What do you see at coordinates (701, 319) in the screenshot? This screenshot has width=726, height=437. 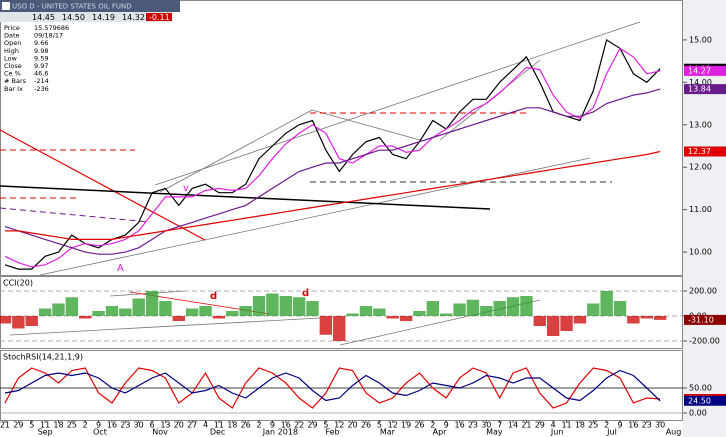 I see `last-value-label: -31.10` at bounding box center [701, 319].